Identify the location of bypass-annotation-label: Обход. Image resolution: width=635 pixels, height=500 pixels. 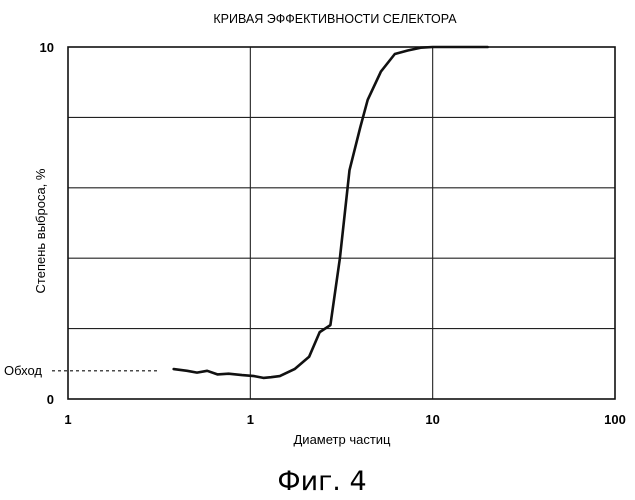
(23, 370).